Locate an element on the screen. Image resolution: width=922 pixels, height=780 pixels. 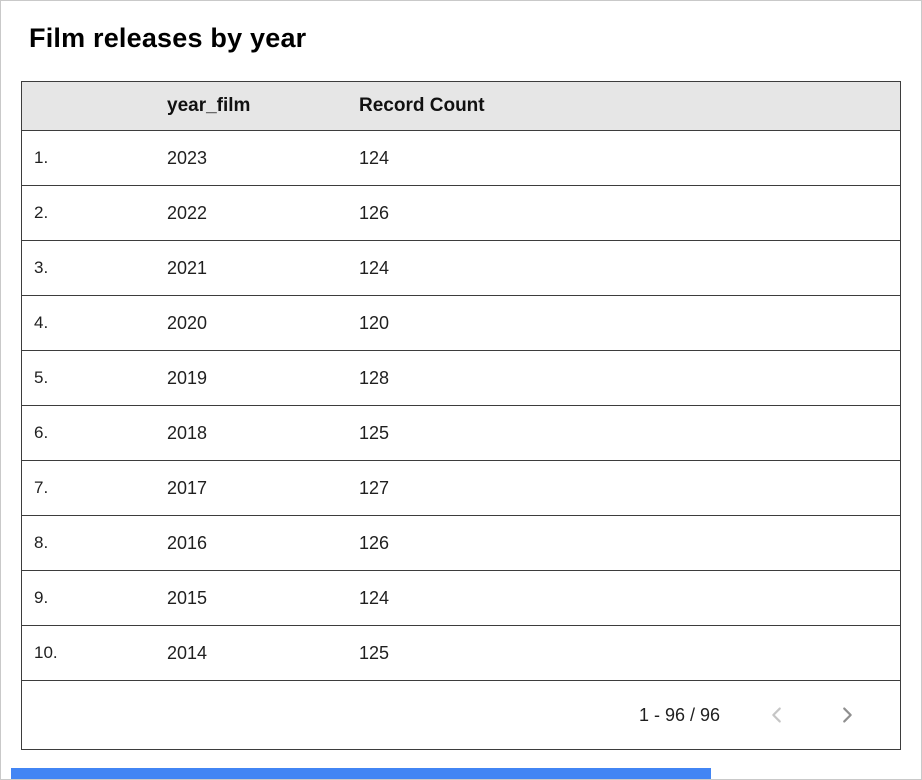
table-row: 6. 2018 125 is located at coordinates (461, 433).